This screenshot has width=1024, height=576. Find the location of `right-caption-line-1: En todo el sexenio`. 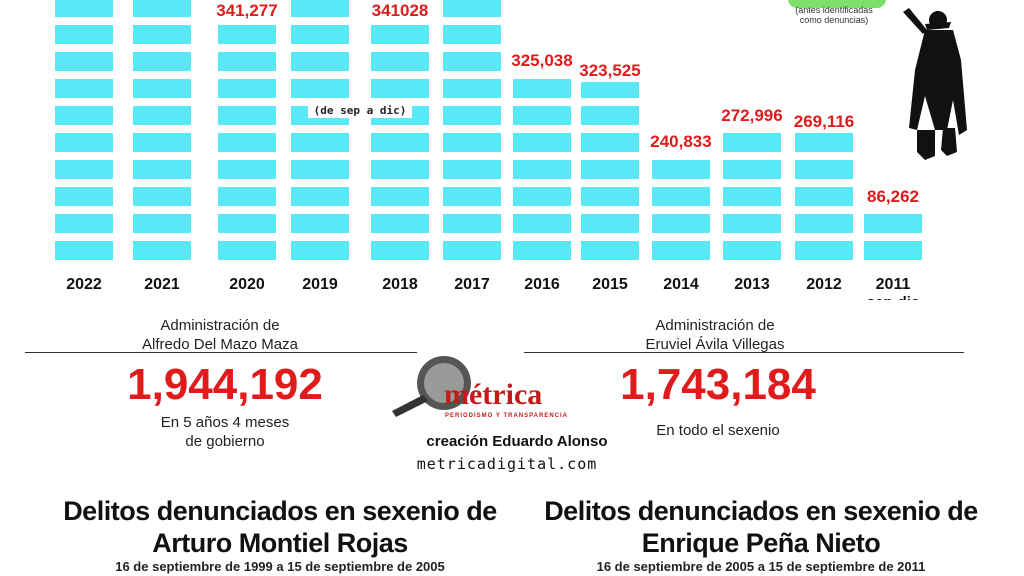

right-caption-line-1: En todo el sexenio is located at coordinates (718, 430).